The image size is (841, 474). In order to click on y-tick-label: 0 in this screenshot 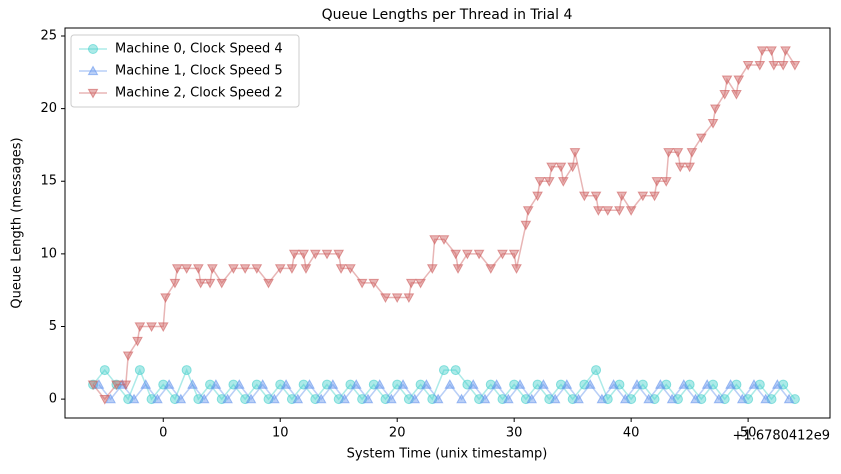, I will do `click(53, 399)`.